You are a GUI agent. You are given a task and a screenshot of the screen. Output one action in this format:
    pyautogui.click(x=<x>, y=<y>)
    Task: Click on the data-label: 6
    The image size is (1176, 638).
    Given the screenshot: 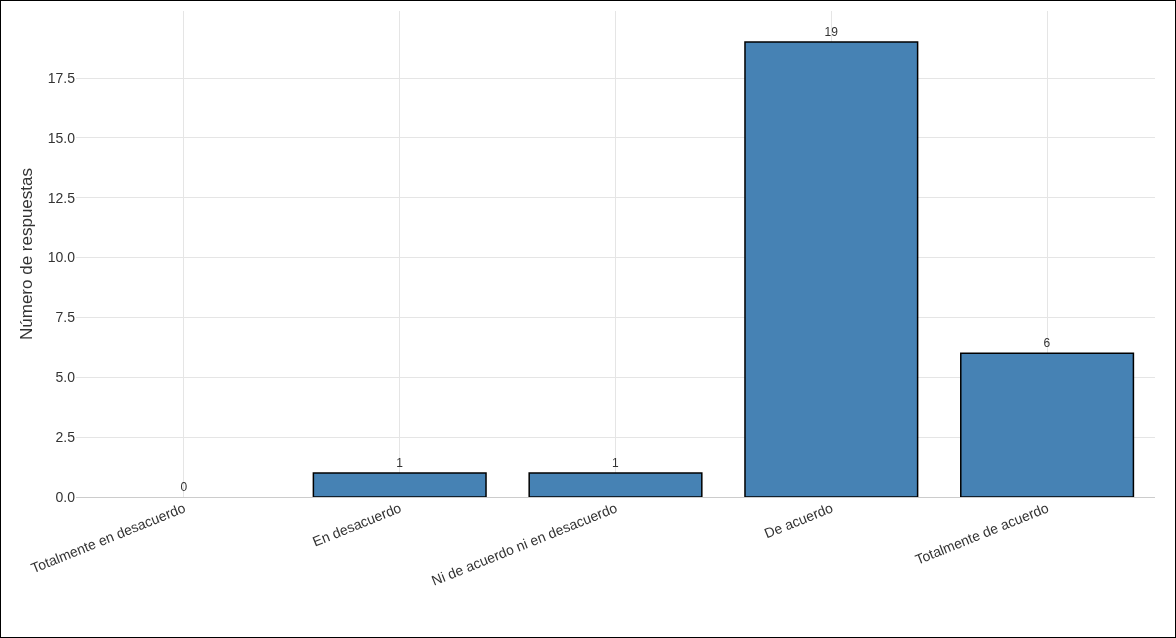 What is the action you would take?
    pyautogui.click(x=1047, y=343)
    